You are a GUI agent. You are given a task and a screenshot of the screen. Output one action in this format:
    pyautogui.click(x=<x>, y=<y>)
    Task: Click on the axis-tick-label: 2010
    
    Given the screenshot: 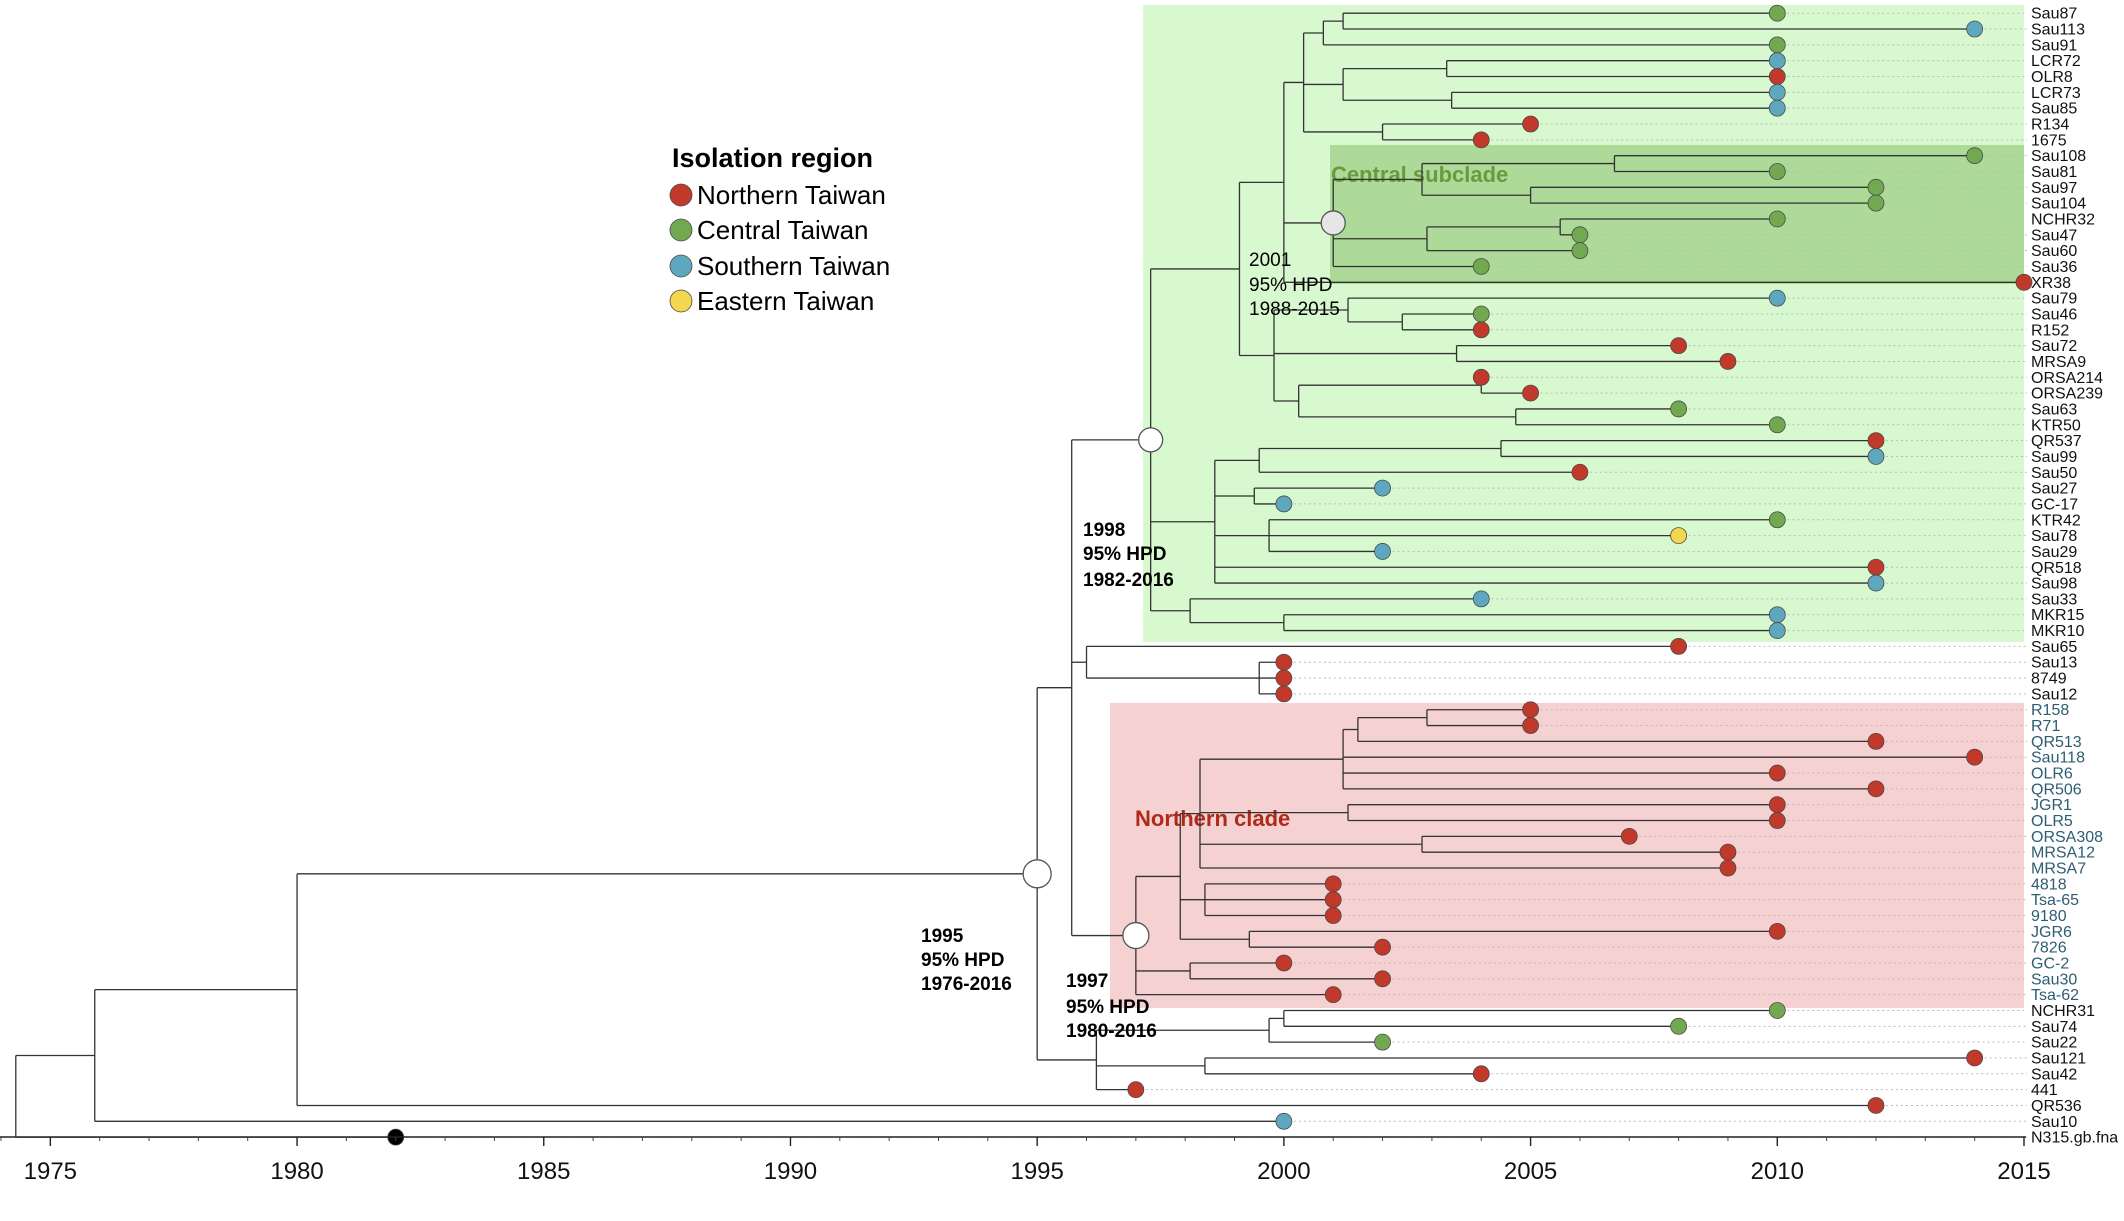 What is the action you would take?
    pyautogui.click(x=1777, y=1171)
    